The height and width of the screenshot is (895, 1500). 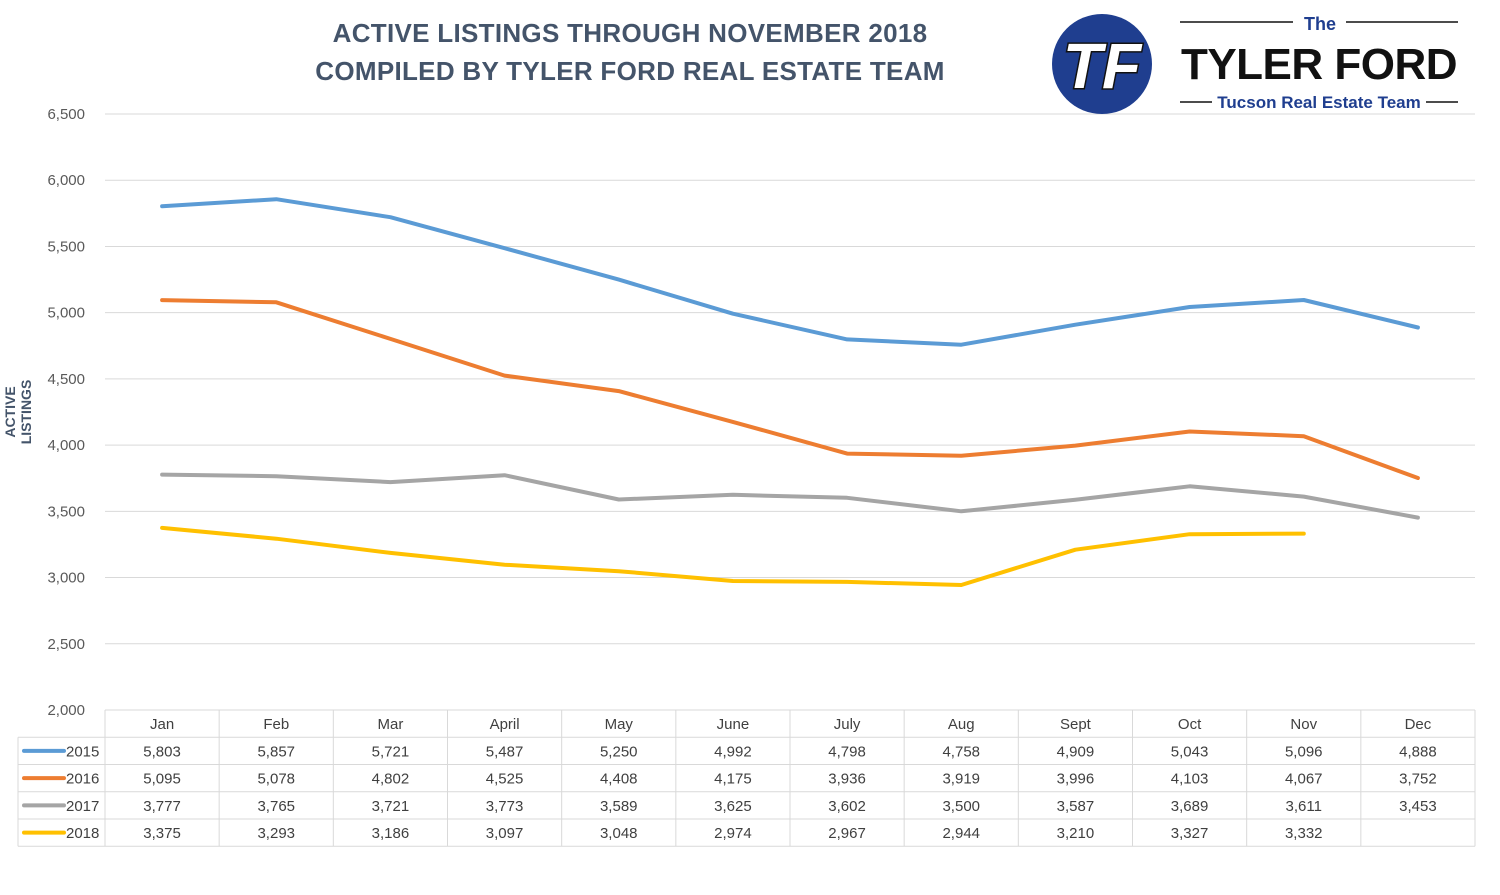 What do you see at coordinates (1190, 779) in the screenshot?
I see `data-label: 4,103` at bounding box center [1190, 779].